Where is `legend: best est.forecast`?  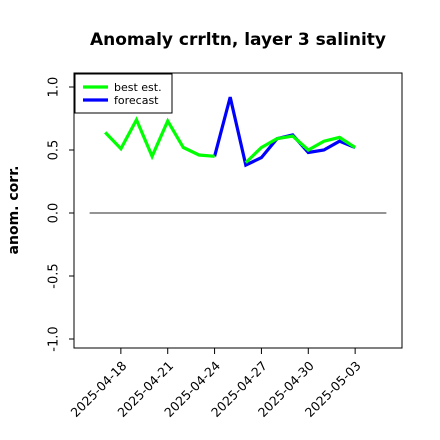 legend: best est.forecast is located at coordinates (123, 93).